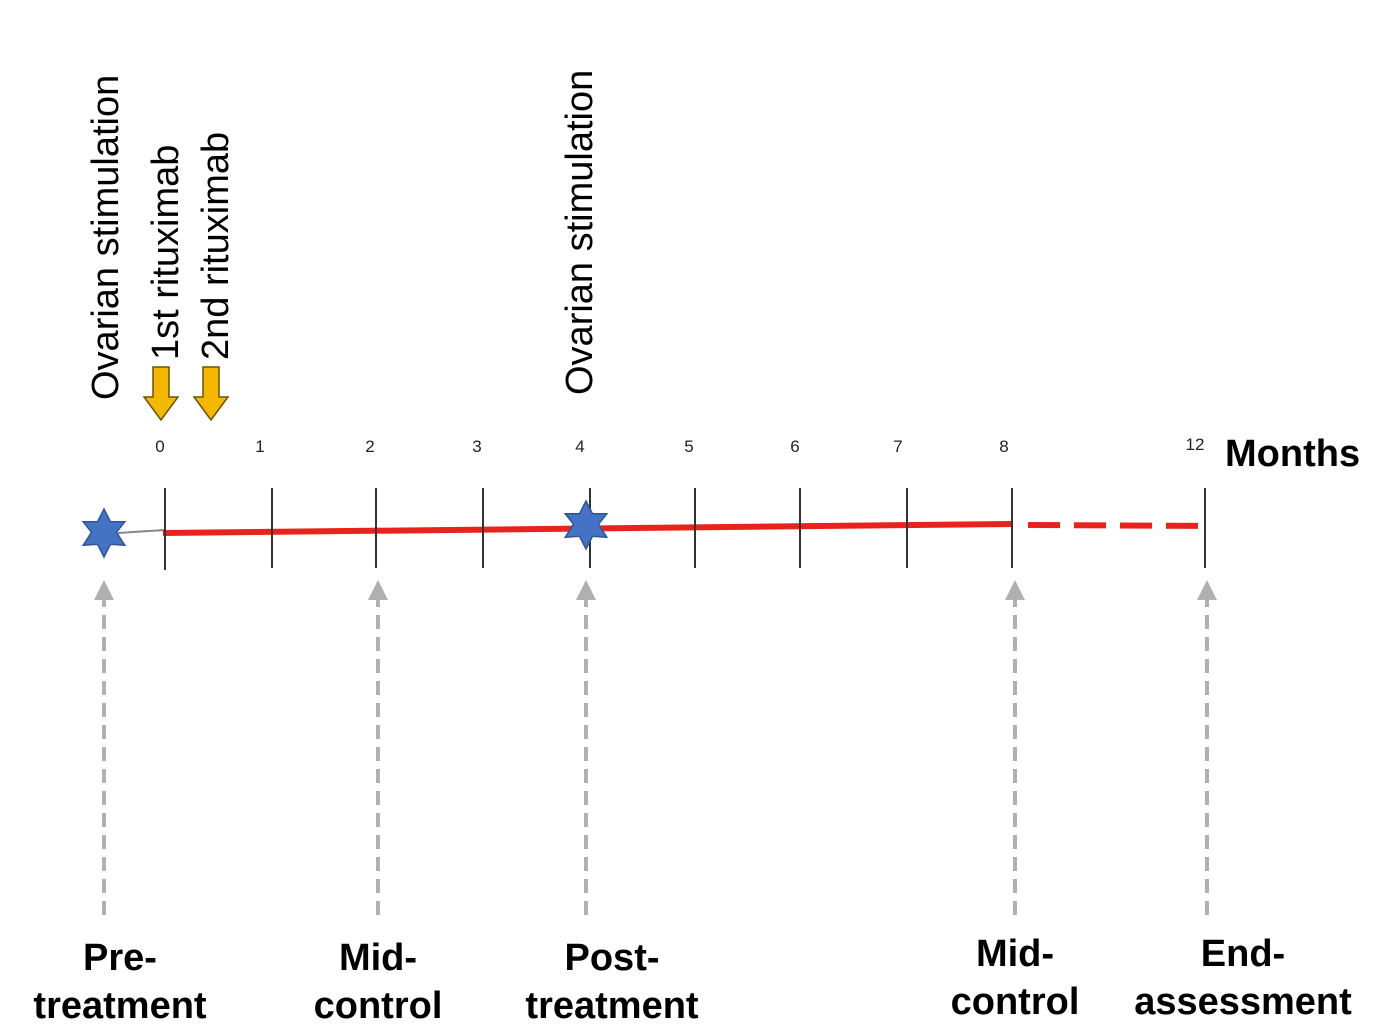 The width and height of the screenshot is (1388, 1027). I want to click on timeline-dashed-segment, so click(1119, 525).